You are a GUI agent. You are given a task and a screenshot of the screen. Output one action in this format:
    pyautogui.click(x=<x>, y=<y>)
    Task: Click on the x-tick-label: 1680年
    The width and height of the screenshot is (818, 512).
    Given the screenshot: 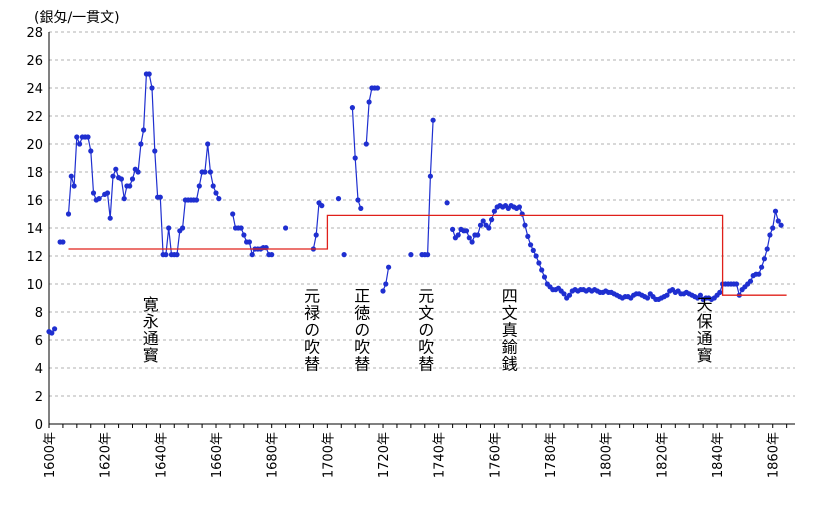 What is the action you would take?
    pyautogui.click(x=273, y=455)
    